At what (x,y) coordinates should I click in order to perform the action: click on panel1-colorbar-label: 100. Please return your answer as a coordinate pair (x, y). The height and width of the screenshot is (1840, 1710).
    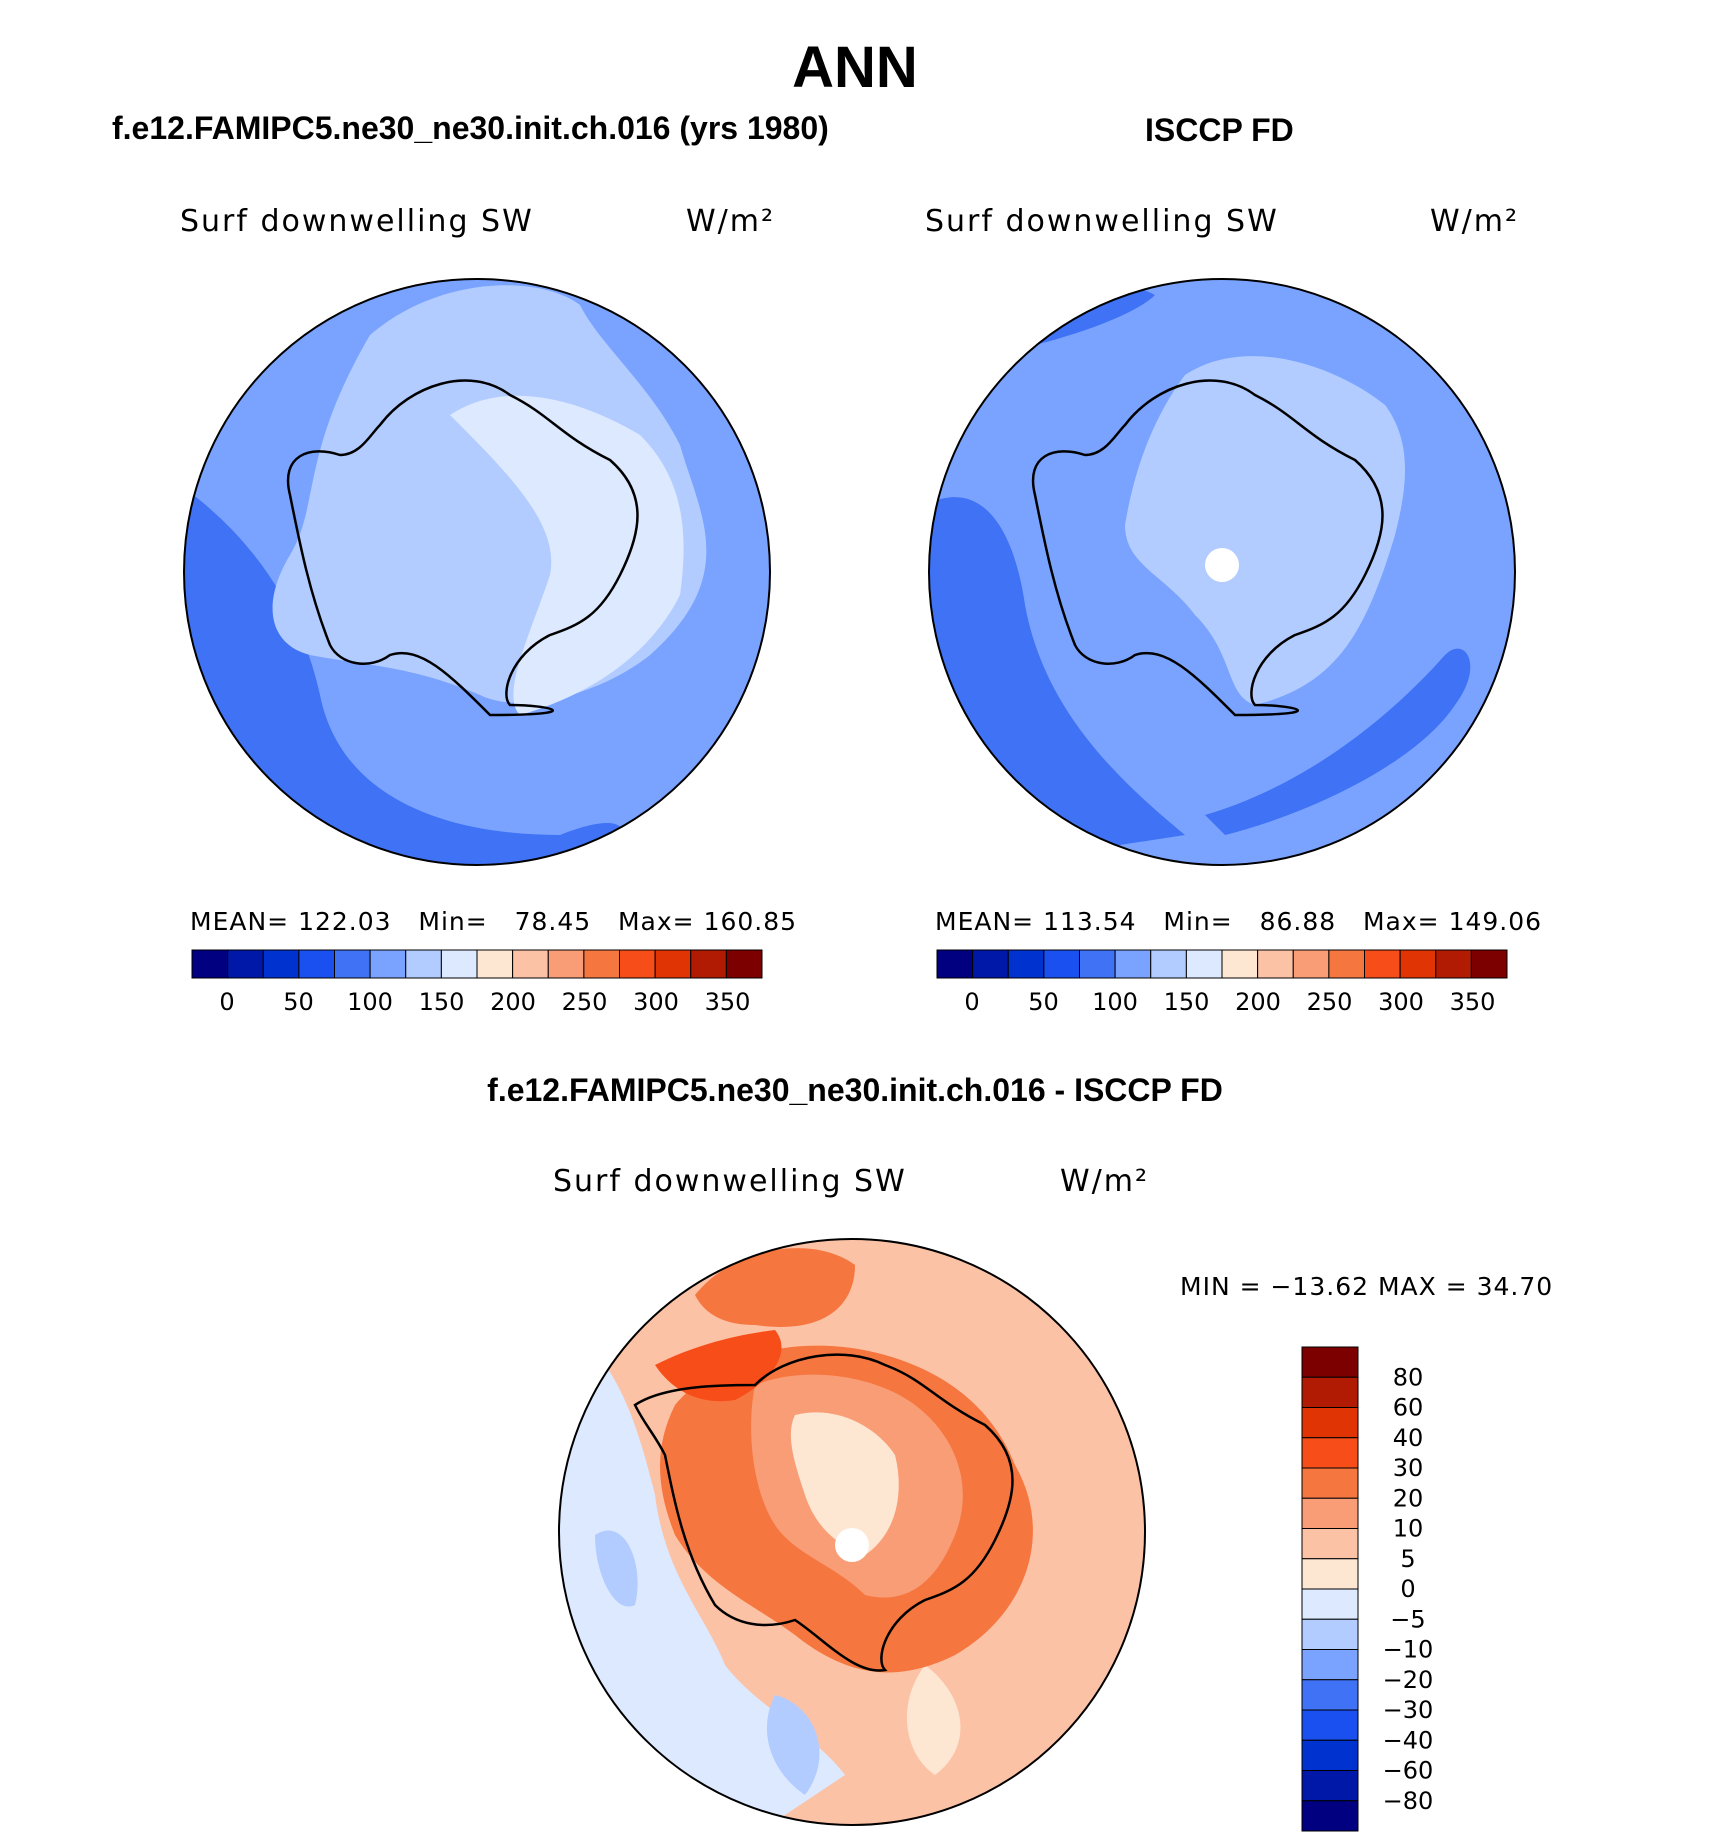
    Looking at the image, I should click on (370, 1002).